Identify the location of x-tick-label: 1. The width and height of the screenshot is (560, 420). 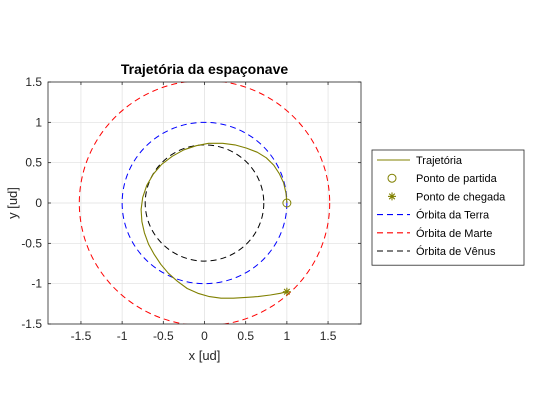
(287, 336).